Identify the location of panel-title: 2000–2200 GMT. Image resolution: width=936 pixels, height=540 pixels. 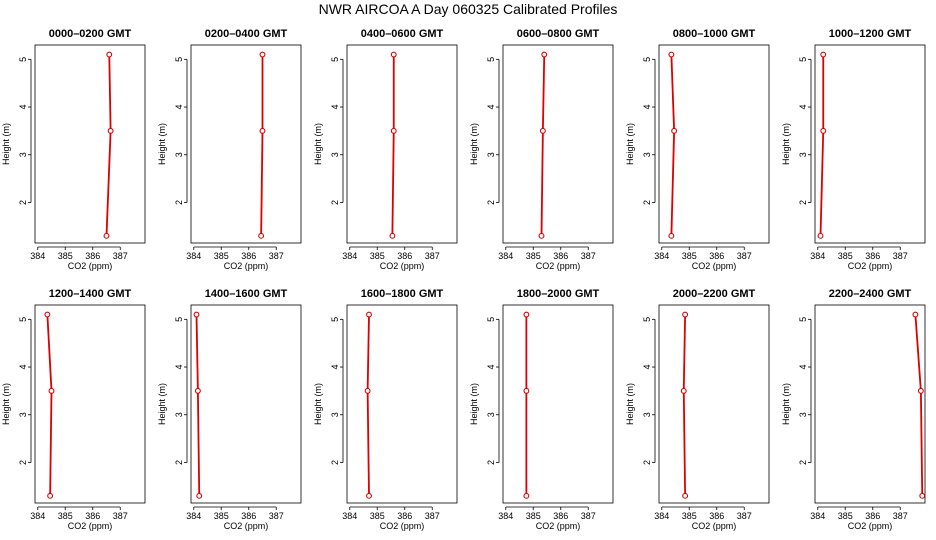
(714, 294).